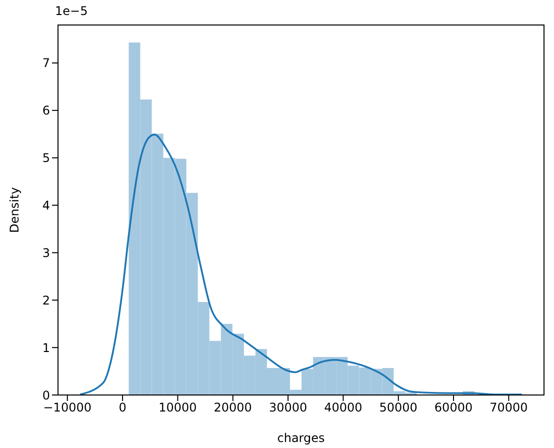 The image size is (554, 448). What do you see at coordinates (453, 407) in the screenshot?
I see `x-tick-label: 60000` at bounding box center [453, 407].